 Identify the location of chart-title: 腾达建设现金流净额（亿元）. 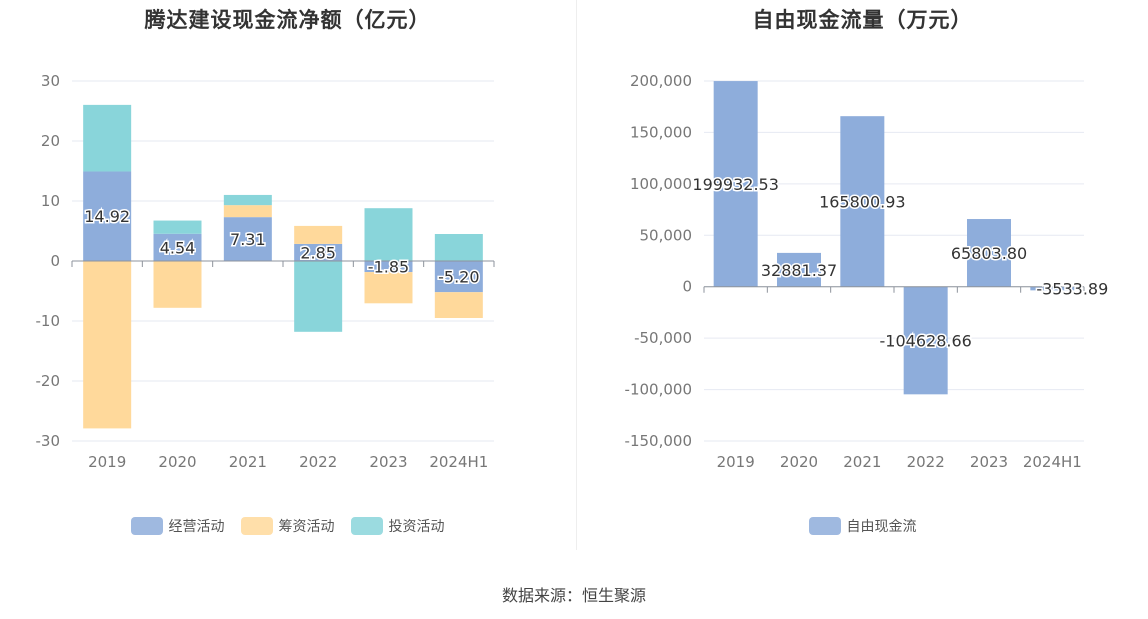
(287, 20).